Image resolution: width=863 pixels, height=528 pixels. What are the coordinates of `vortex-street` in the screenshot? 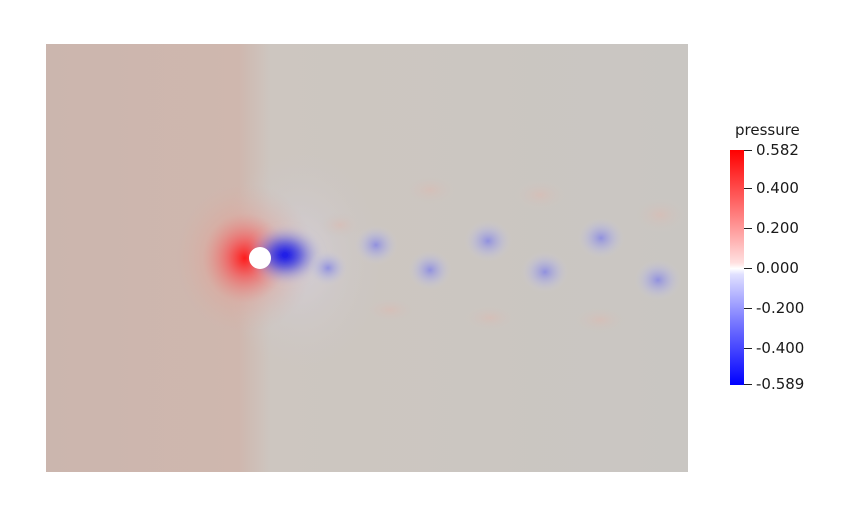 It's located at (495, 259).